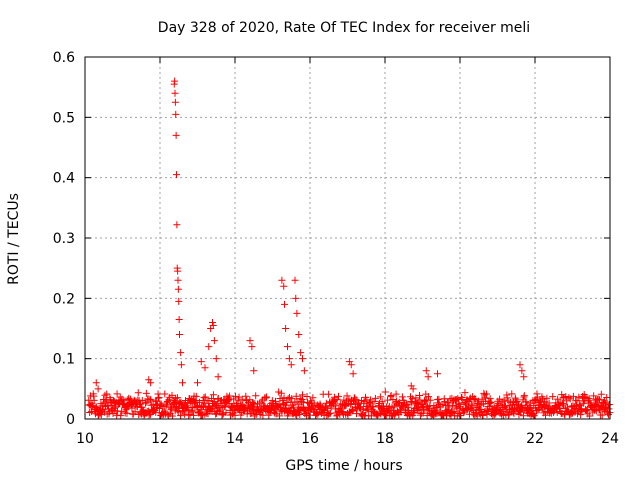 Image resolution: width=640 pixels, height=480 pixels. Describe the element at coordinates (14, 239) in the screenshot. I see `y-axis-label: ROTI / TECUs` at that location.